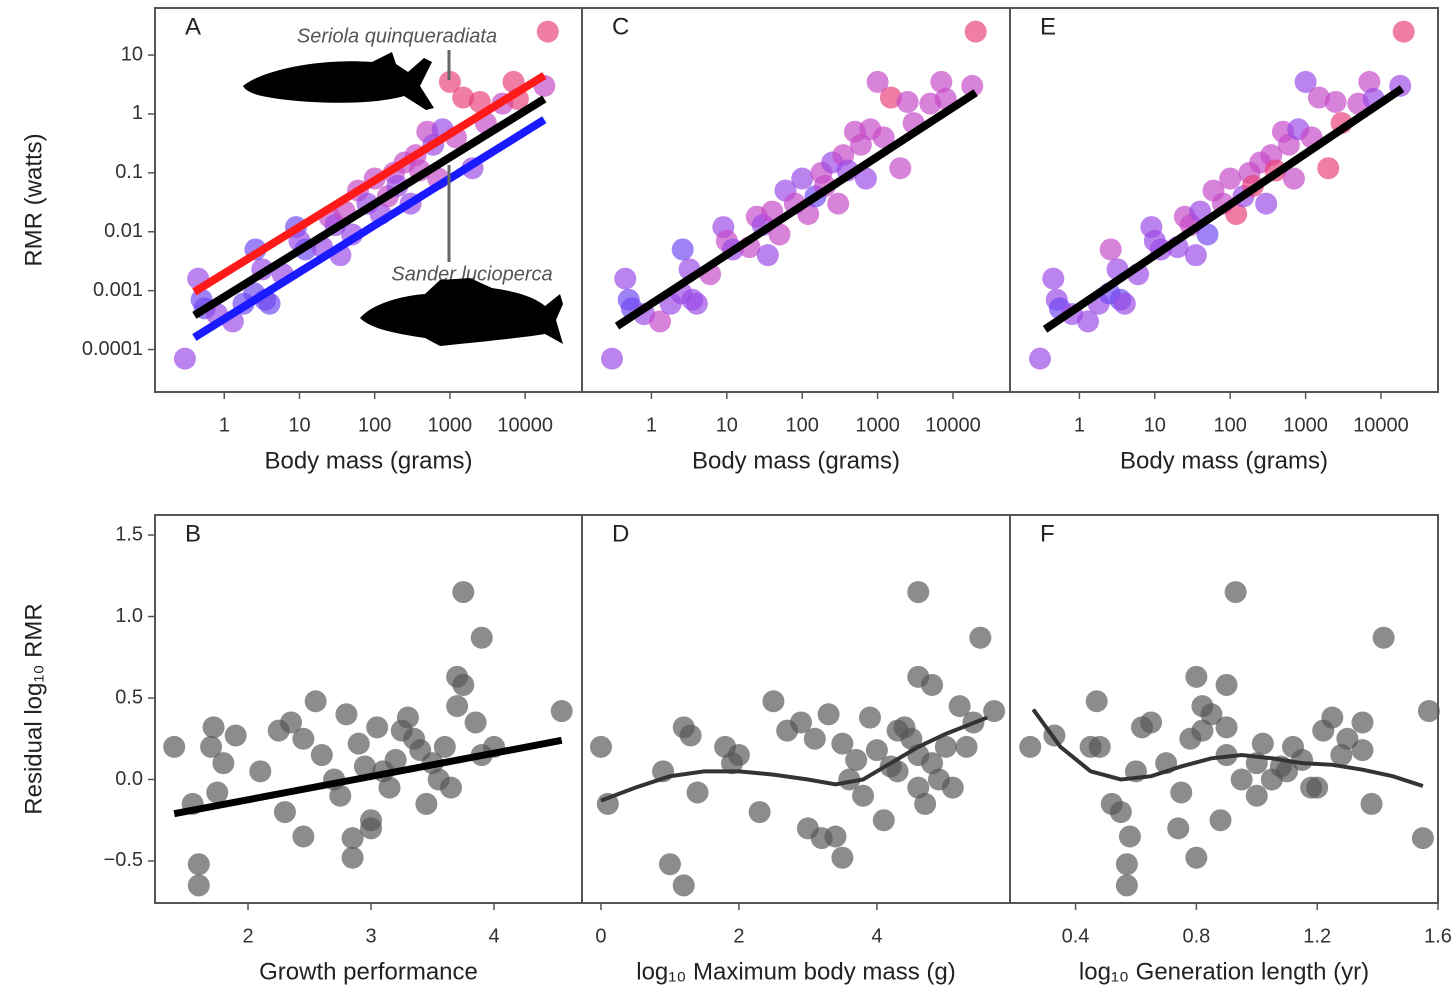  Describe the element at coordinates (1317, 936) in the screenshot. I see `x-tick-label: 1.2` at that location.